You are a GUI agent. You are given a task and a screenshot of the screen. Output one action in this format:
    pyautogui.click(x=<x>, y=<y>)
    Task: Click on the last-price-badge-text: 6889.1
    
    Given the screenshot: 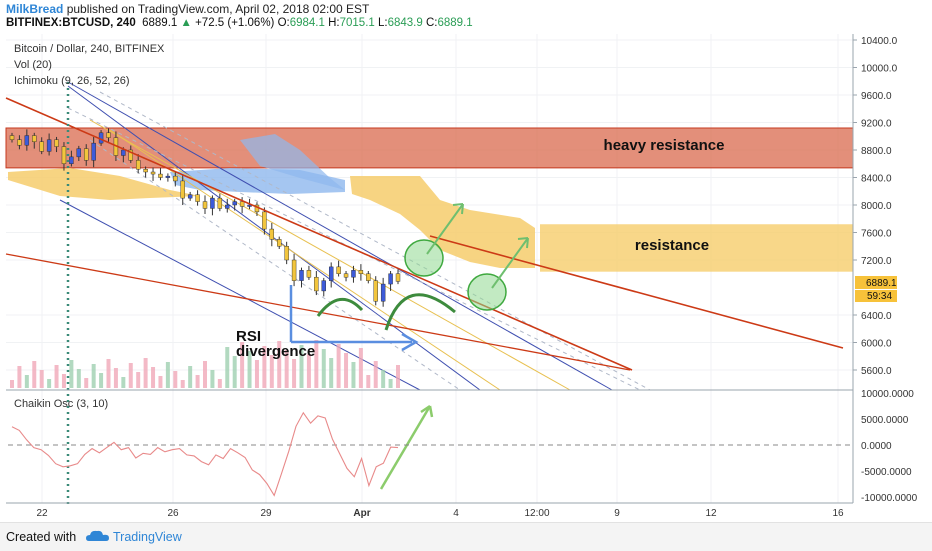 What is the action you would take?
    pyautogui.click(x=881, y=283)
    